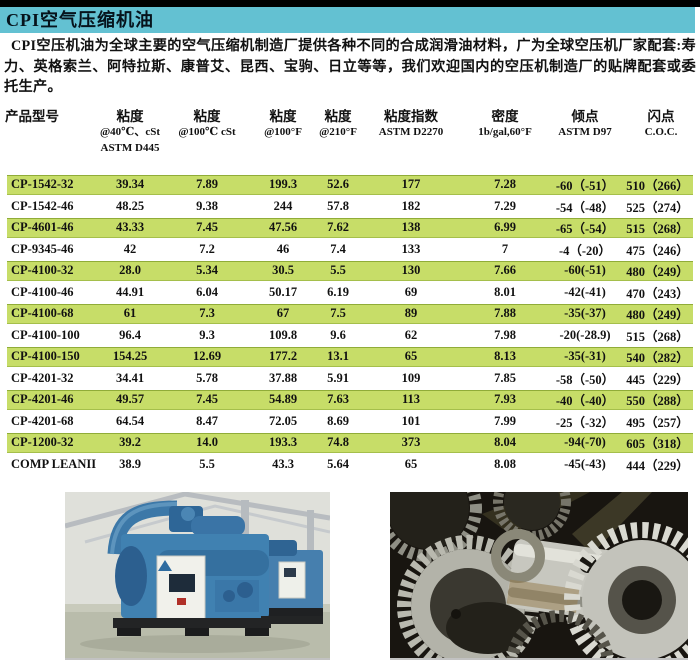 Image resolution: width=700 pixels, height=664 pixels. I want to click on spec-value: 7.4, so click(338, 248).